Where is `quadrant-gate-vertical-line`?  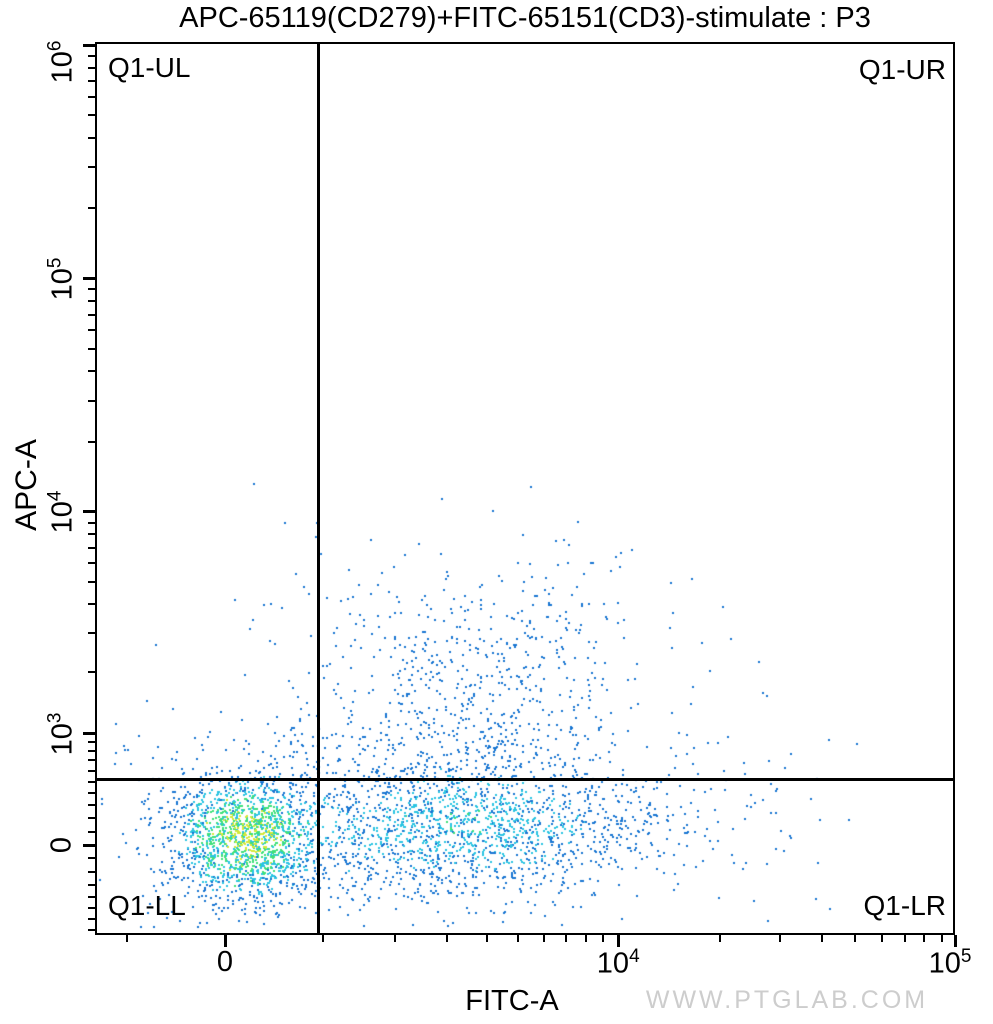
quadrant-gate-vertical-line is located at coordinates (319, 488).